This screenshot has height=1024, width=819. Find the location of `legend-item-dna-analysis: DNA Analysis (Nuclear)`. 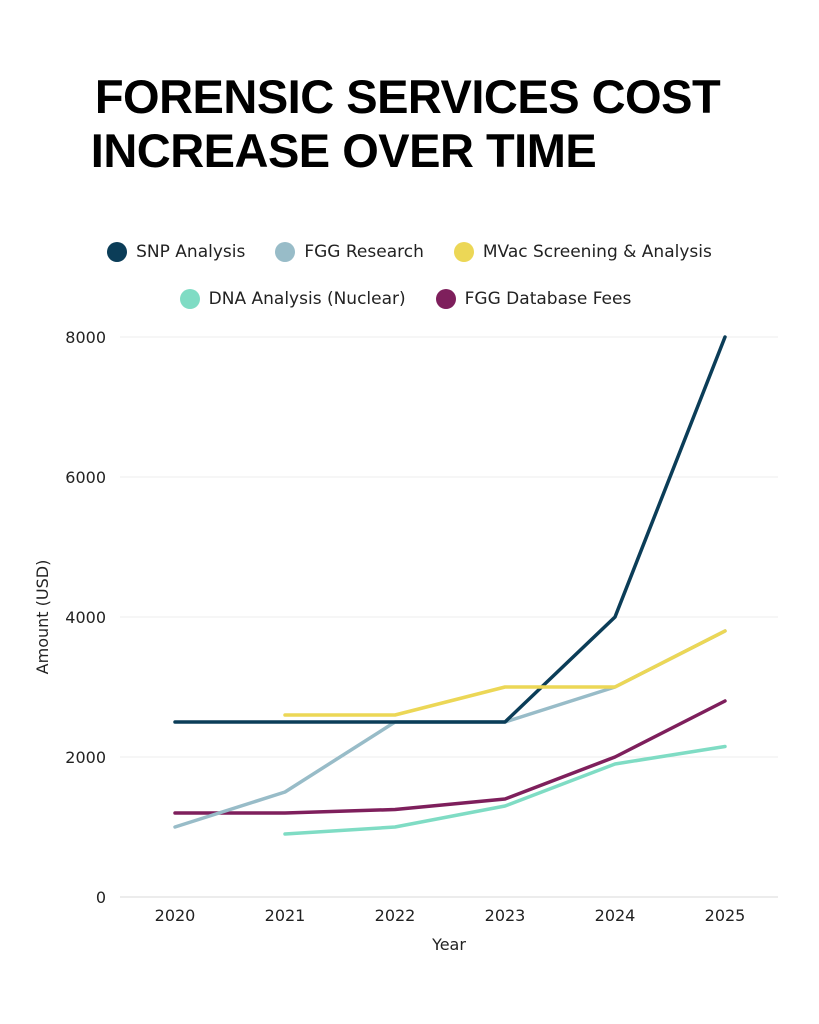

legend-item-dna-analysis: DNA Analysis (Nuclear) is located at coordinates (292, 299).